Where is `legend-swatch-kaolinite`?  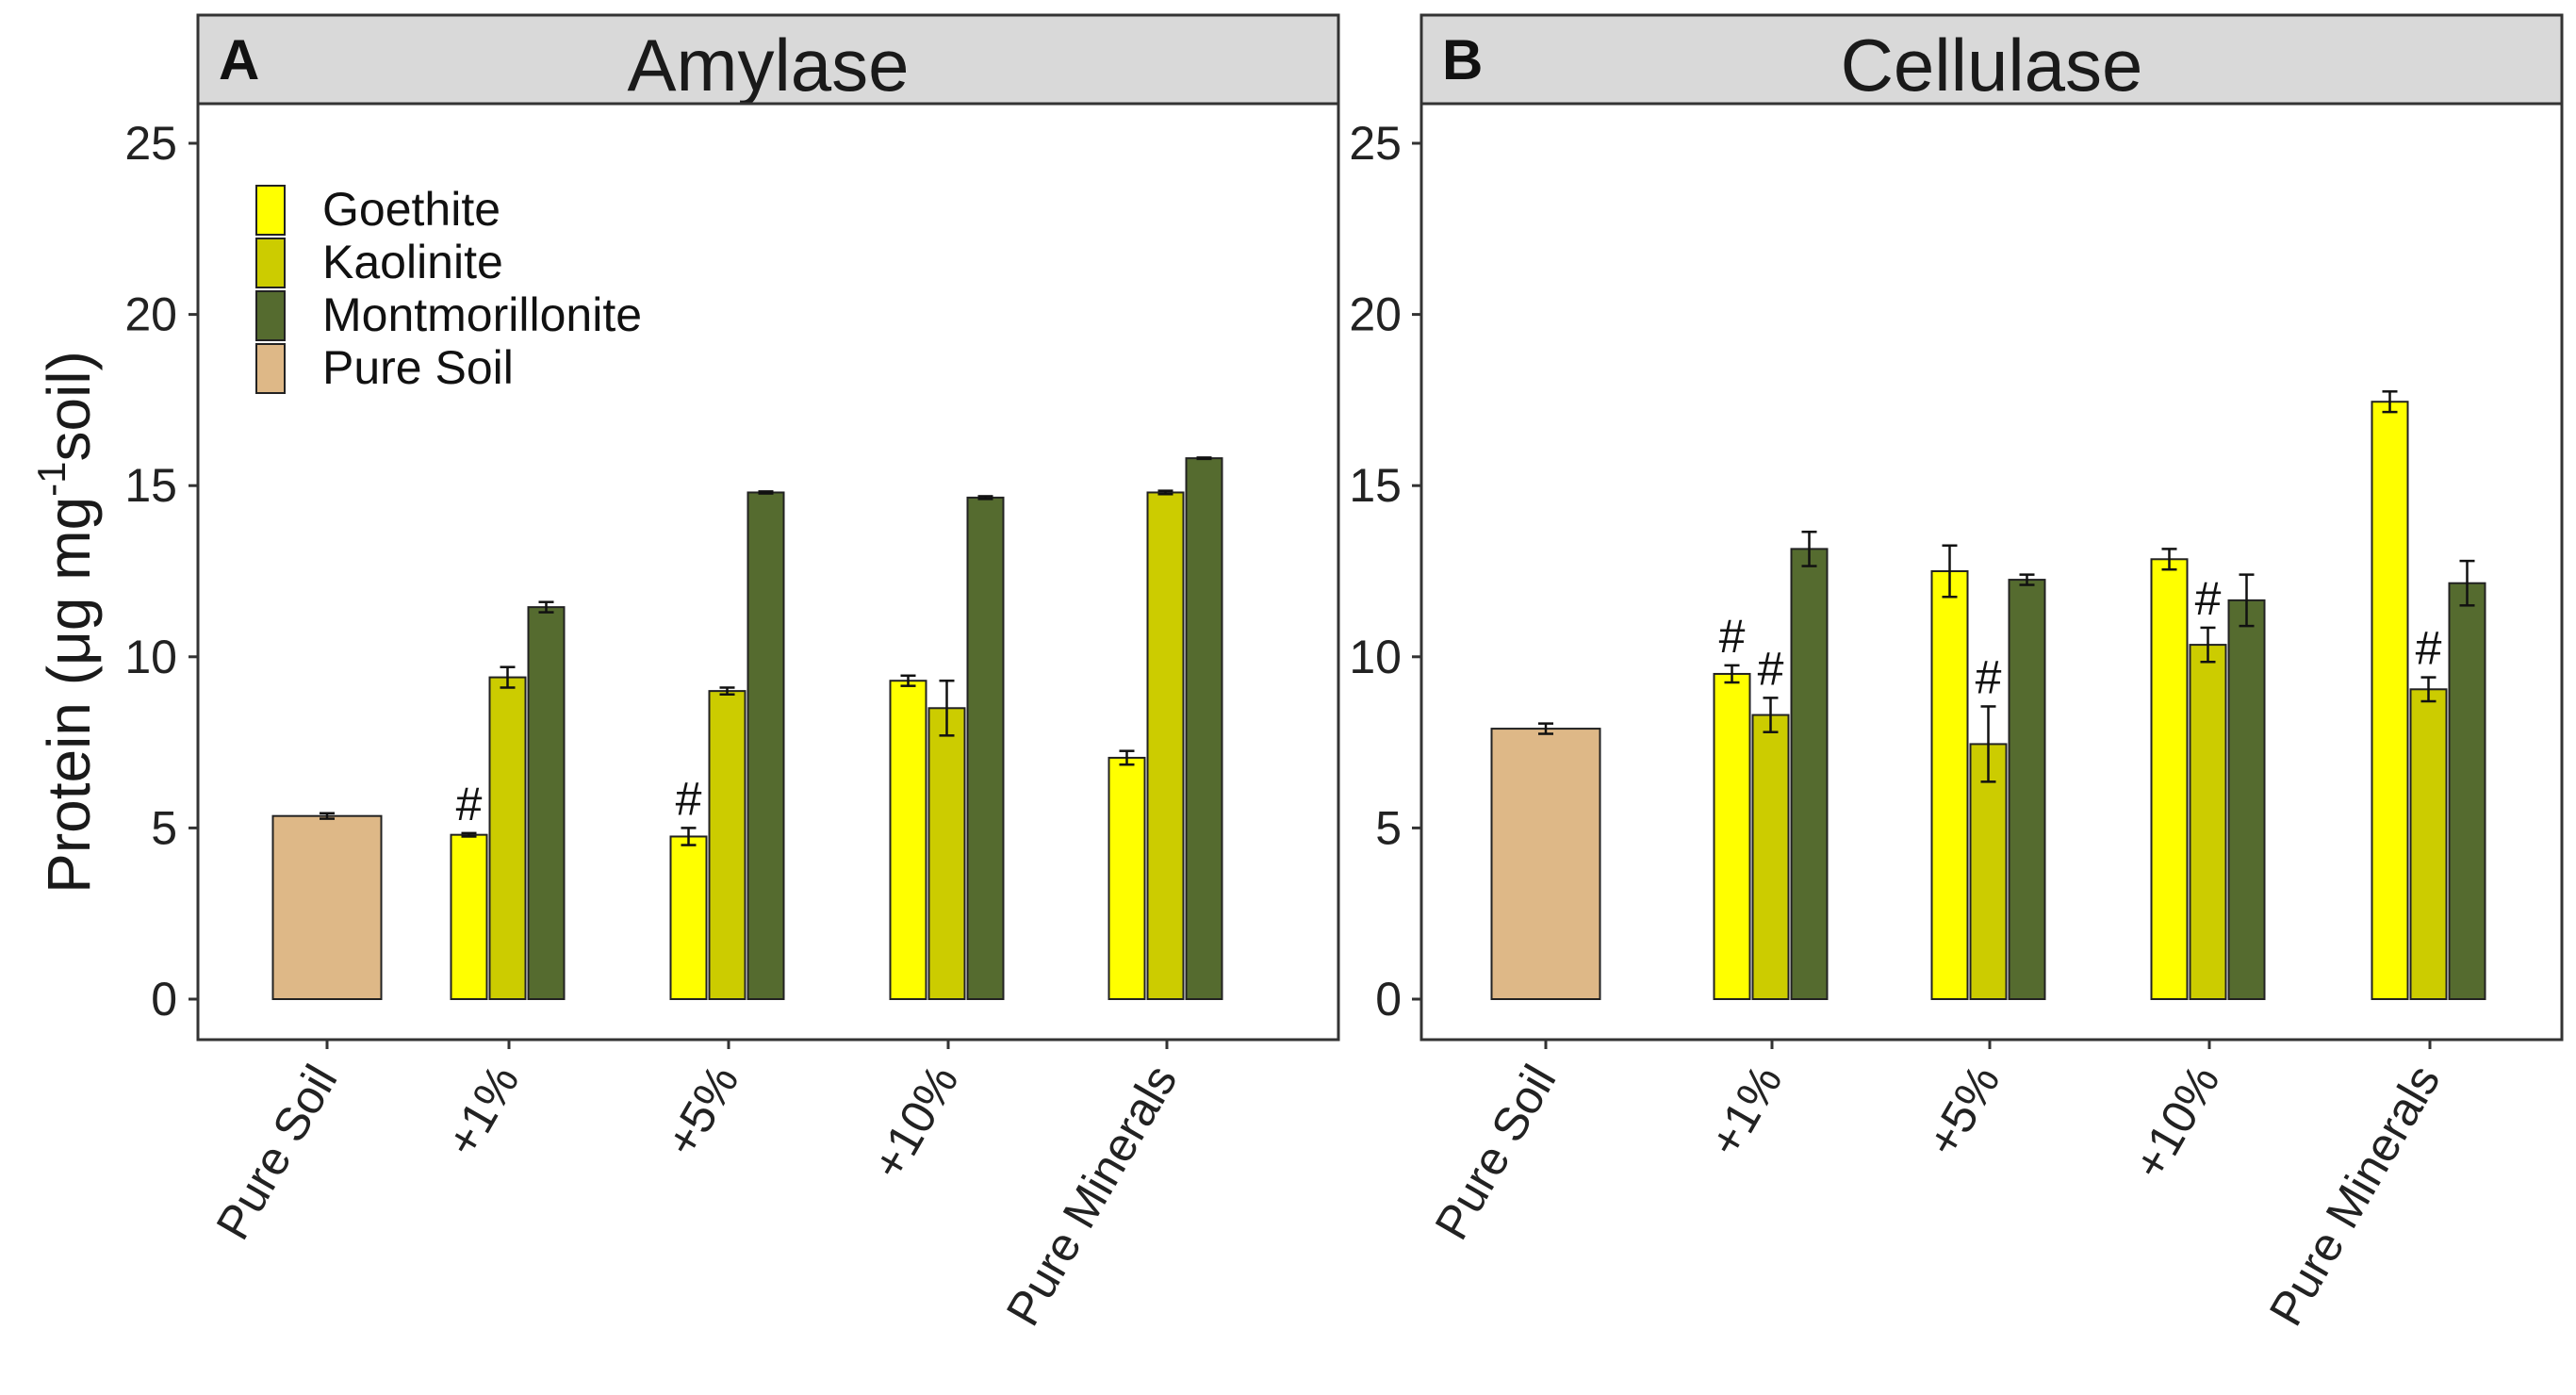 legend-swatch-kaolinite is located at coordinates (270, 263).